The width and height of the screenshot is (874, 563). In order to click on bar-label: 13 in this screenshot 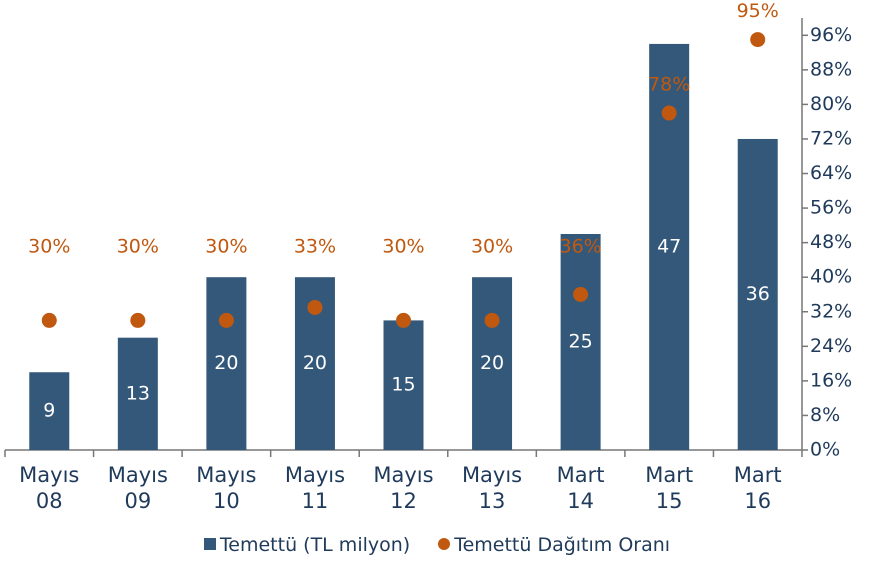, I will do `click(138, 393)`.